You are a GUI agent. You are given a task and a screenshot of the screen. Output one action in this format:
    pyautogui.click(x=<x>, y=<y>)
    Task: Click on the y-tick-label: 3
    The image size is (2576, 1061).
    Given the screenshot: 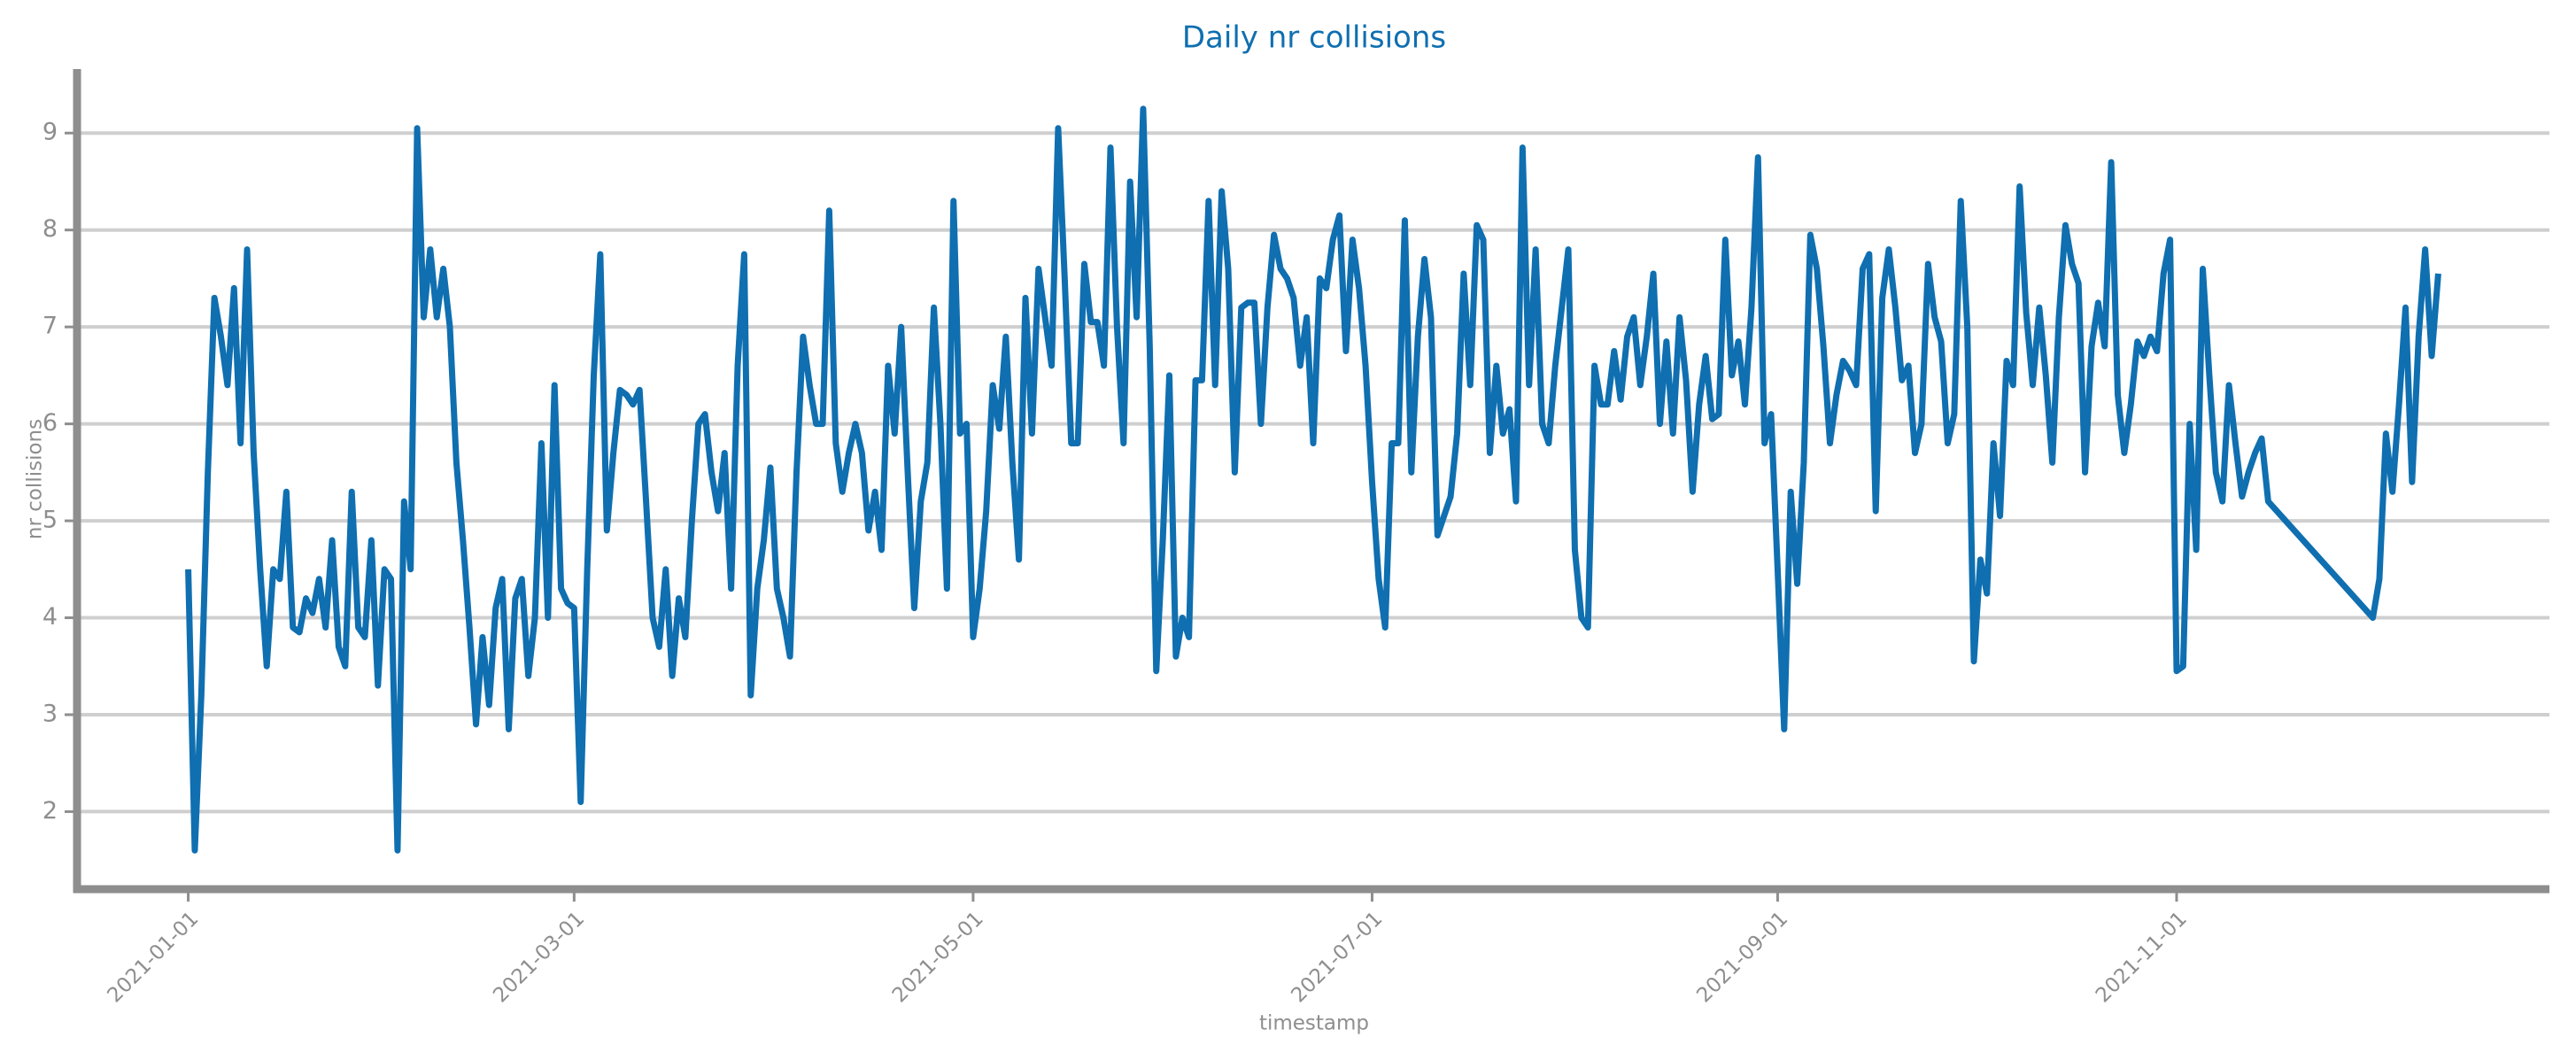 What is the action you would take?
    pyautogui.click(x=50, y=713)
    